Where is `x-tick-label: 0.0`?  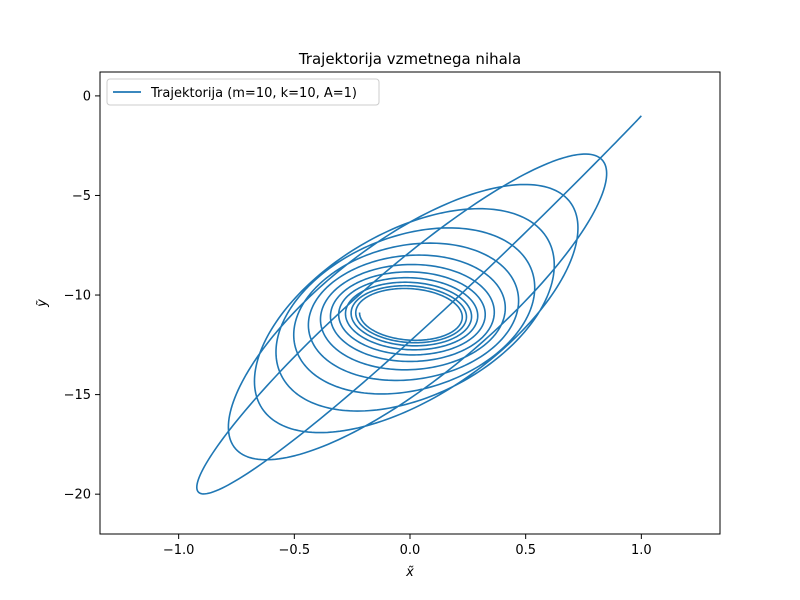
x-tick-label: 0.0 is located at coordinates (410, 550).